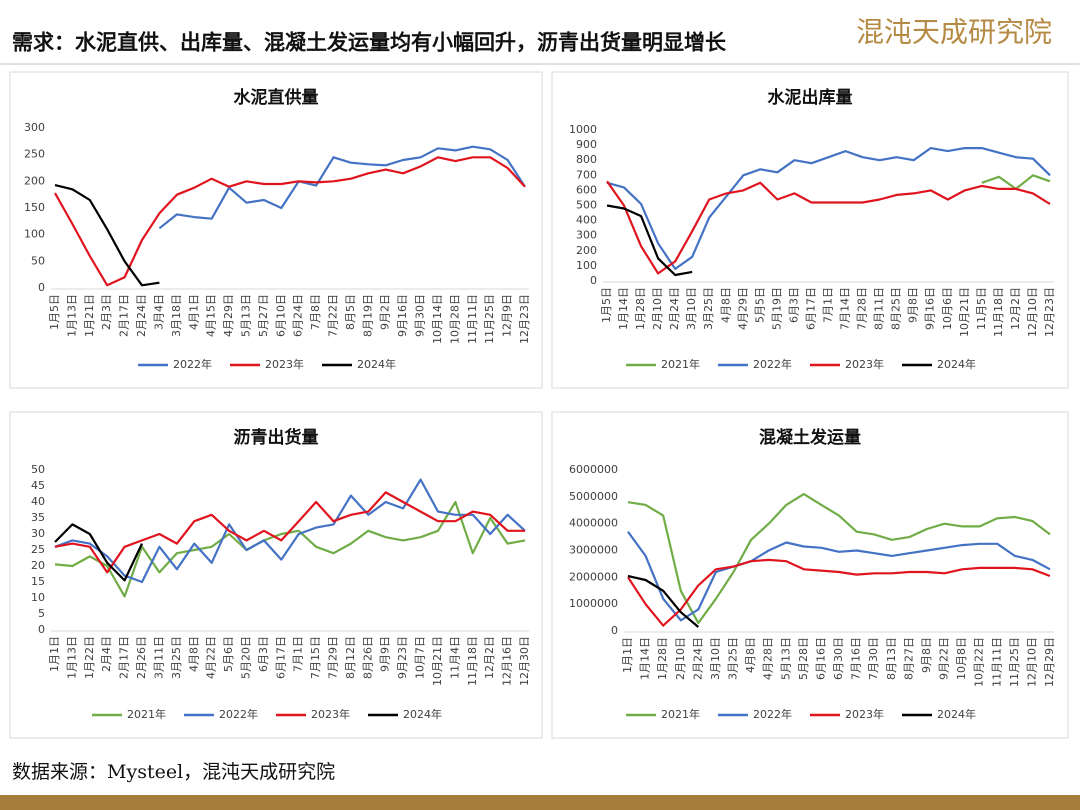  Describe the element at coordinates (228, 654) in the screenshot. I see `x-tick-label: 5月6日` at that location.